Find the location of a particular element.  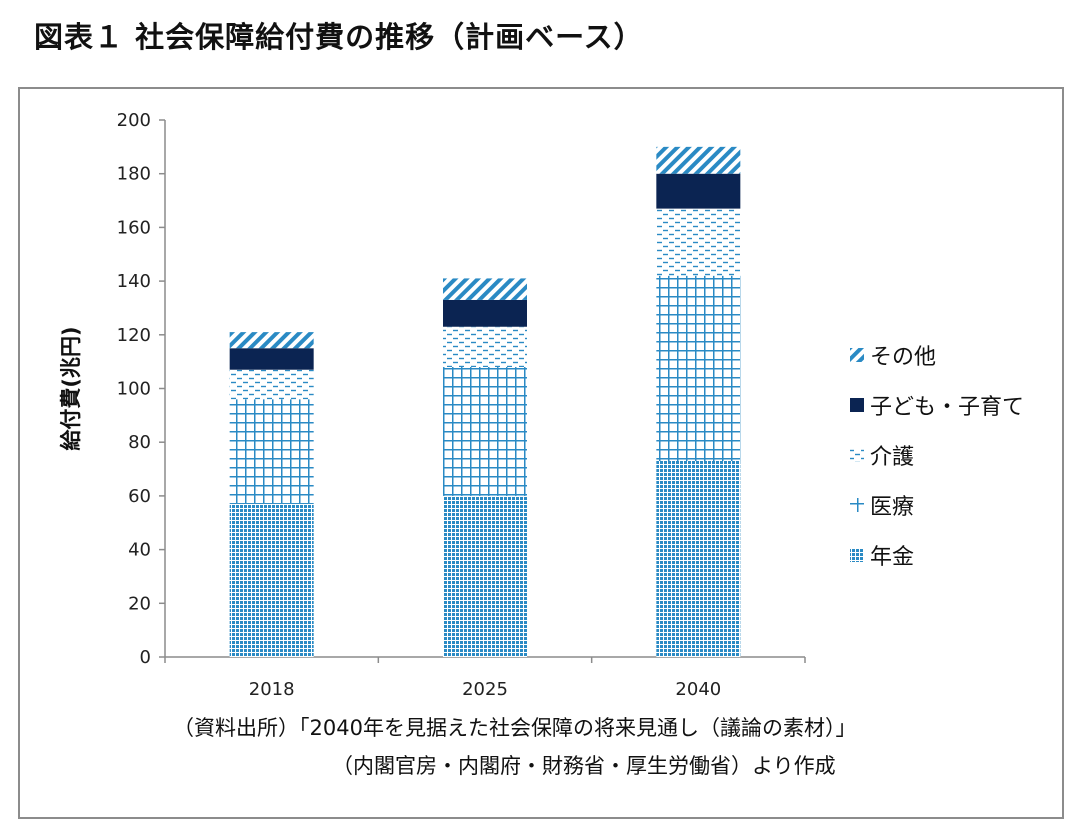

legend-label-年金: 年金 is located at coordinates (892, 557).